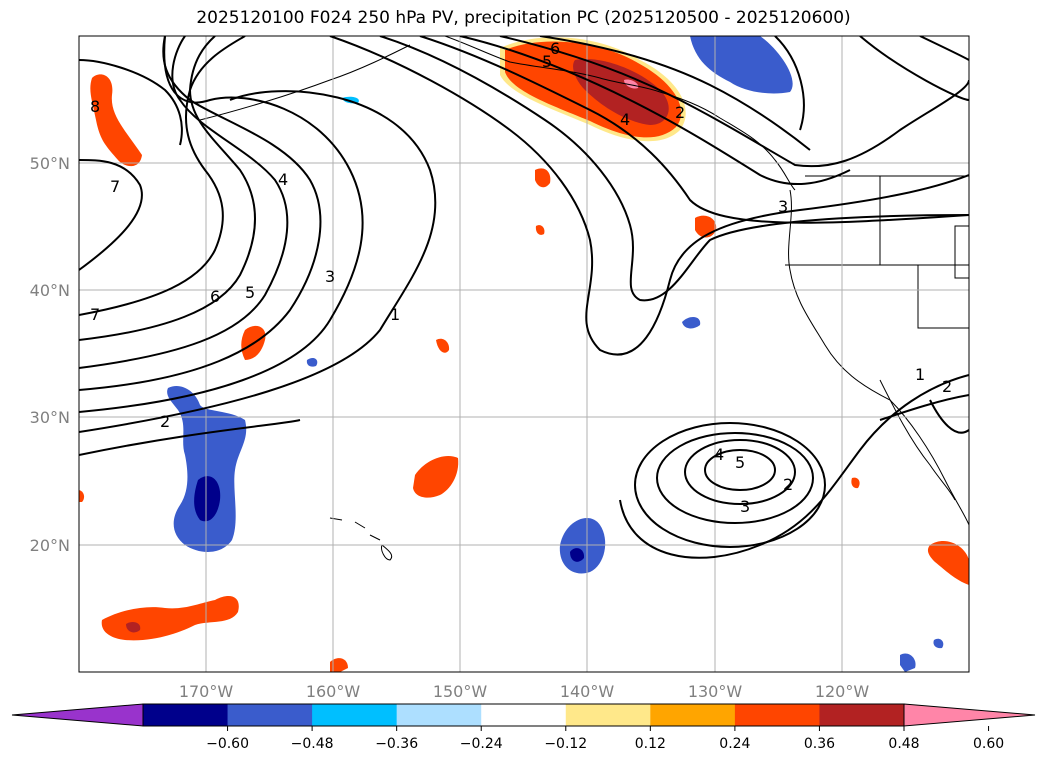  Describe the element at coordinates (50, 417) in the screenshot. I see `lat-label: 30°N` at that location.